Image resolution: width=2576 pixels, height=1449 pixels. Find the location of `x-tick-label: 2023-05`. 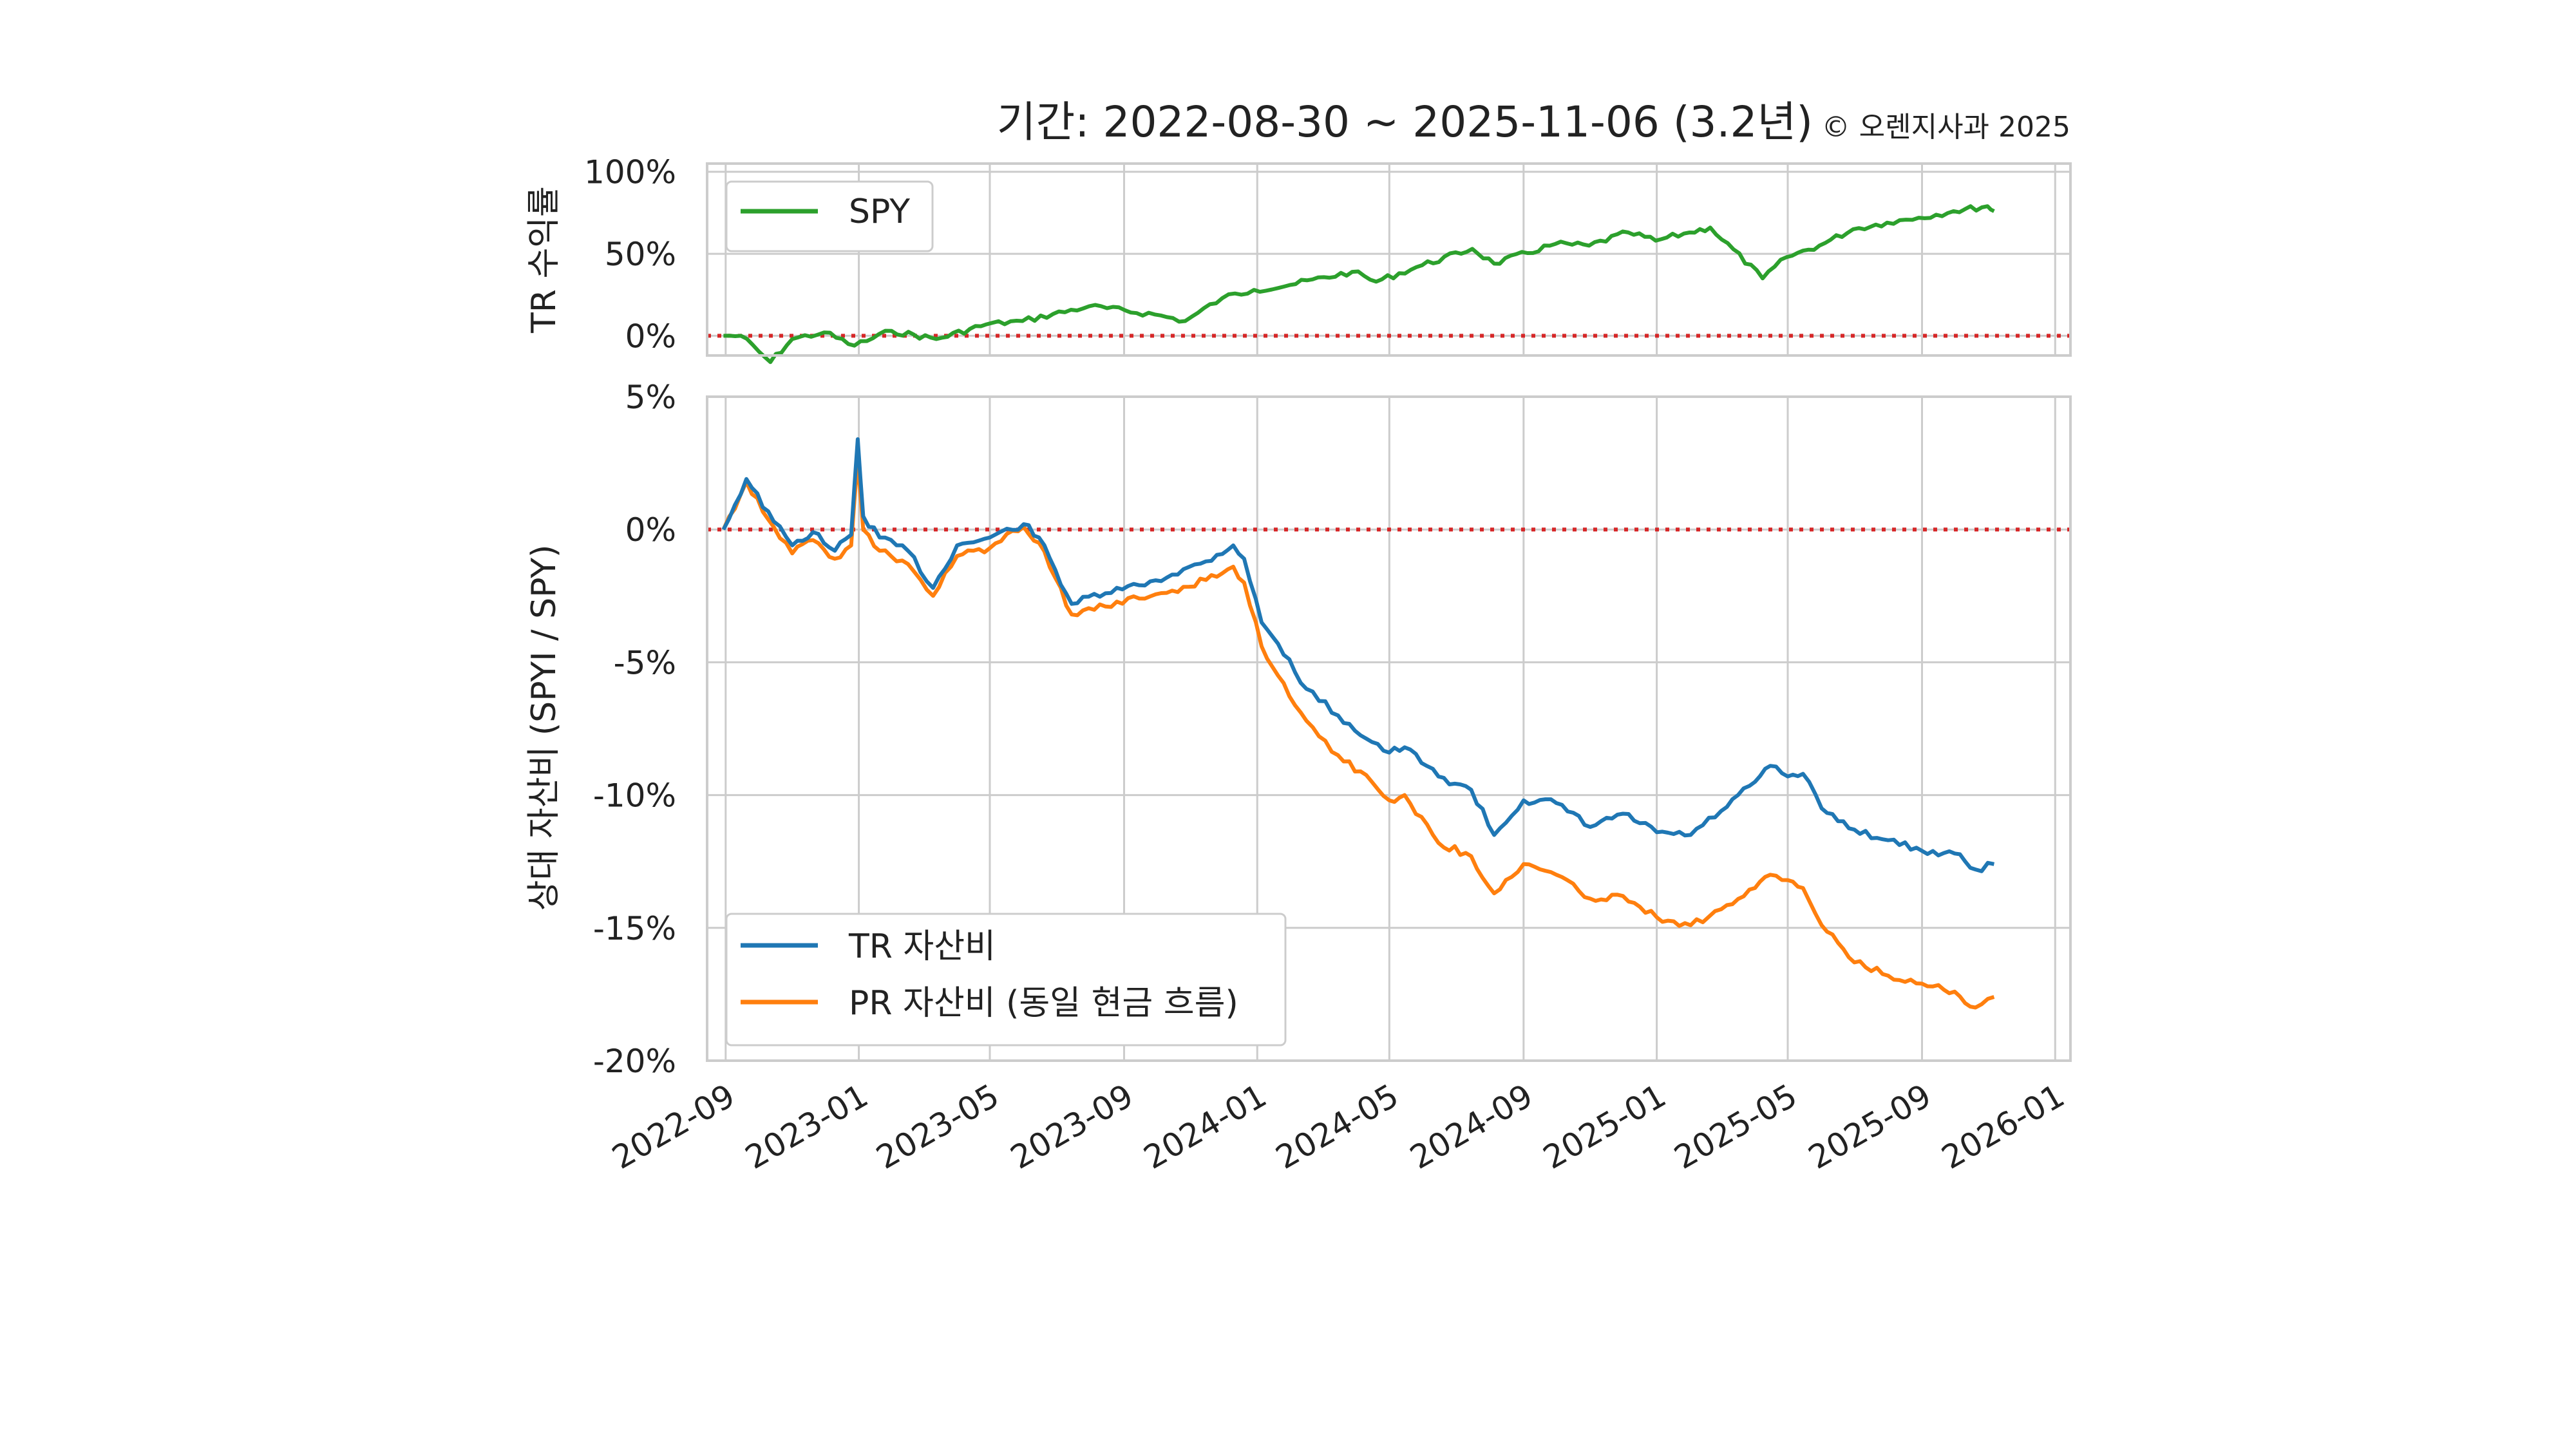

x-tick-label: 2023-05 is located at coordinates (938, 1127).